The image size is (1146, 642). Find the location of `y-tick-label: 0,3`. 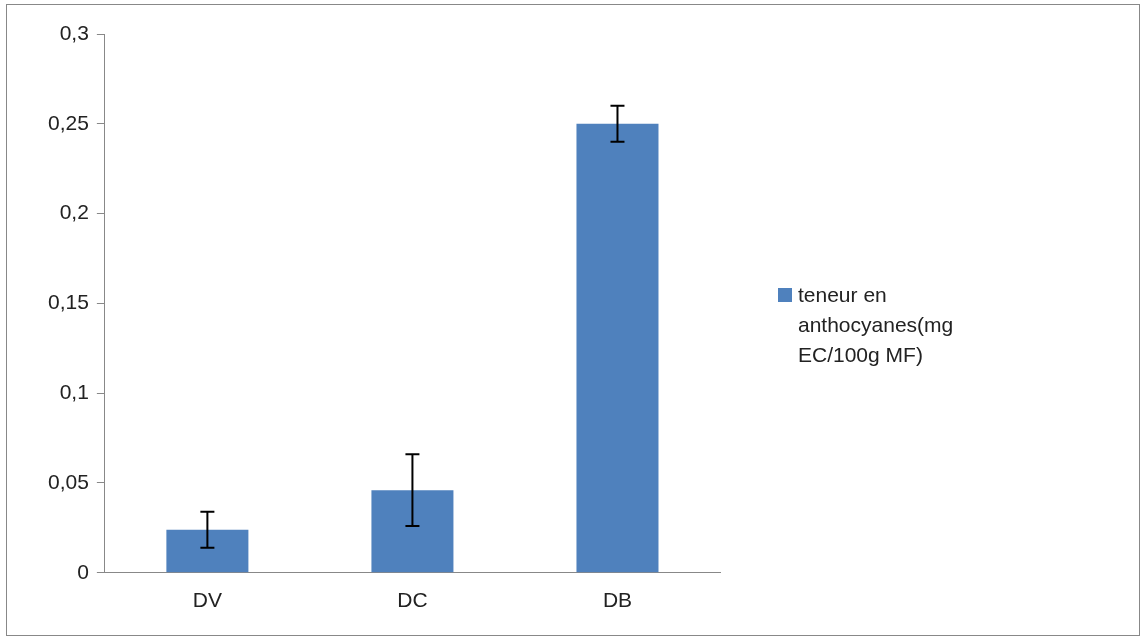

y-tick-label: 0,3 is located at coordinates (74, 32).